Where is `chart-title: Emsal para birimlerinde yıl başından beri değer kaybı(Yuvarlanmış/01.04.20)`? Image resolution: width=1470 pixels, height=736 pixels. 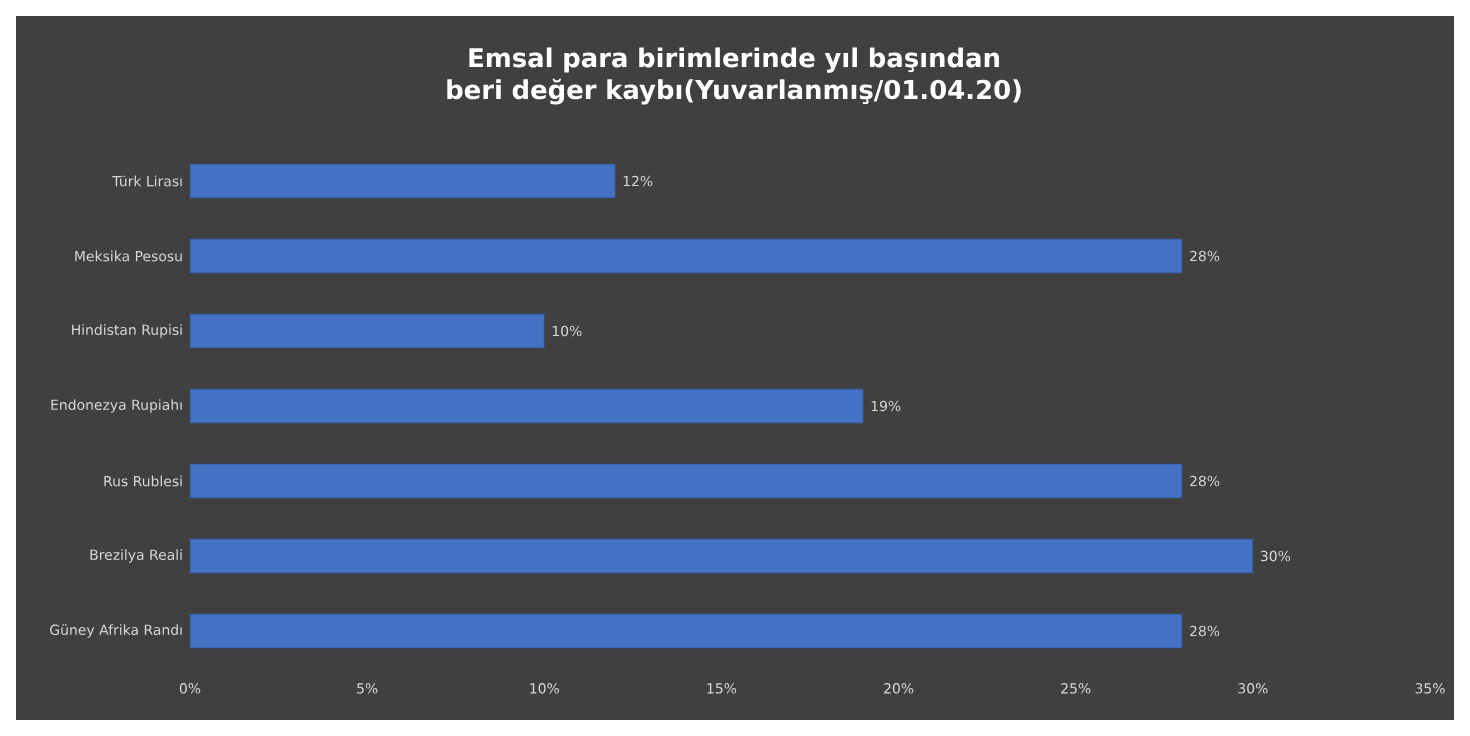 chart-title: Emsal para birimlerinde yıl başından beri değer kaybı(Yuvarlanmış/01.04.20) is located at coordinates (734, 76).